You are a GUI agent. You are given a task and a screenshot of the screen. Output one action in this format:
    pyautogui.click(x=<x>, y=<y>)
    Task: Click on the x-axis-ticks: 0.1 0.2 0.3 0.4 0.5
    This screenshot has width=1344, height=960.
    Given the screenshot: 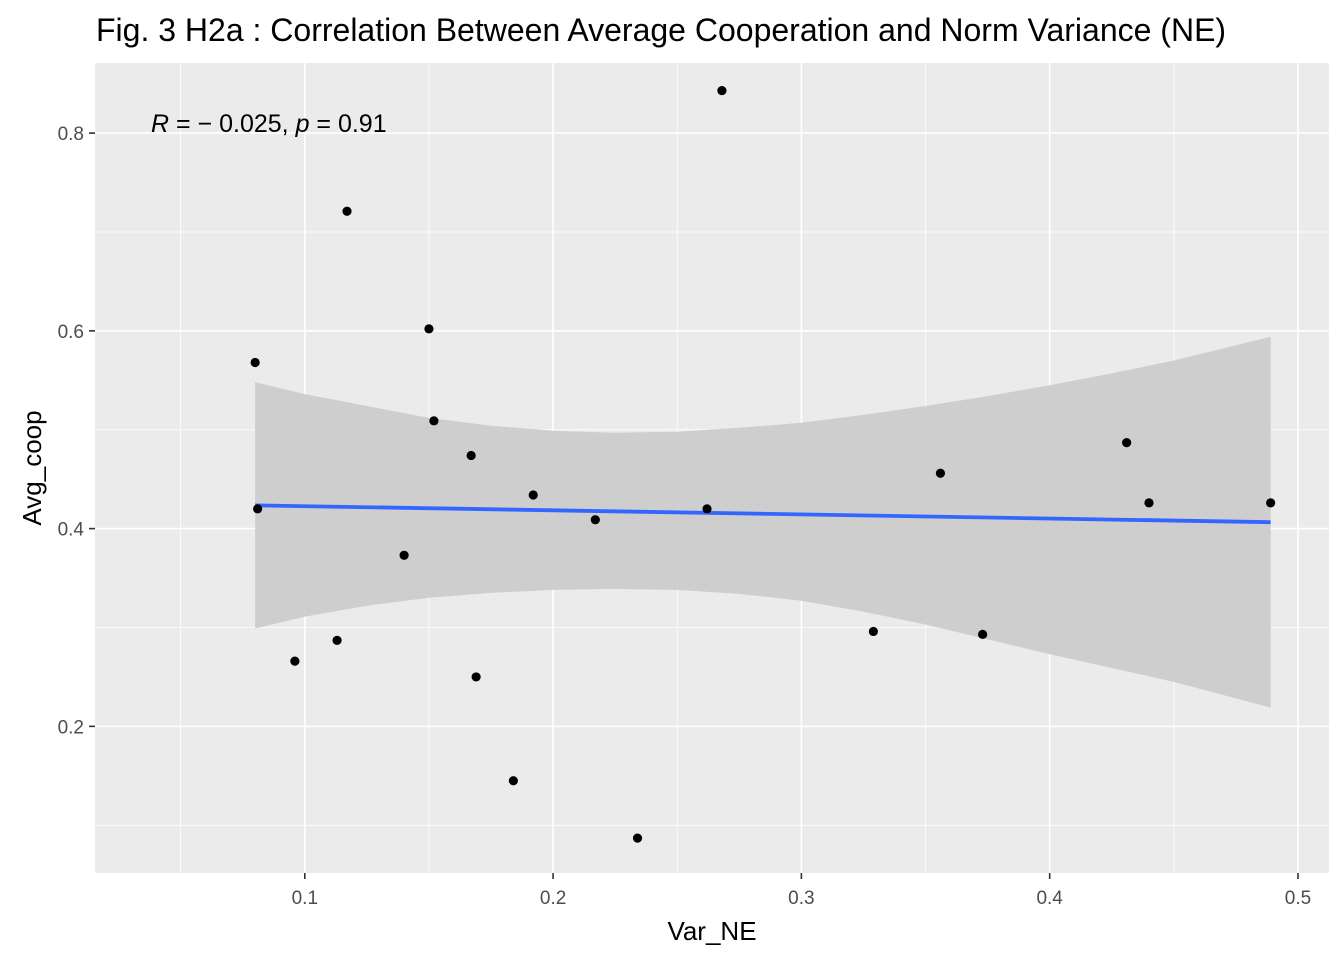 What is the action you would take?
    pyautogui.click(x=801, y=891)
    